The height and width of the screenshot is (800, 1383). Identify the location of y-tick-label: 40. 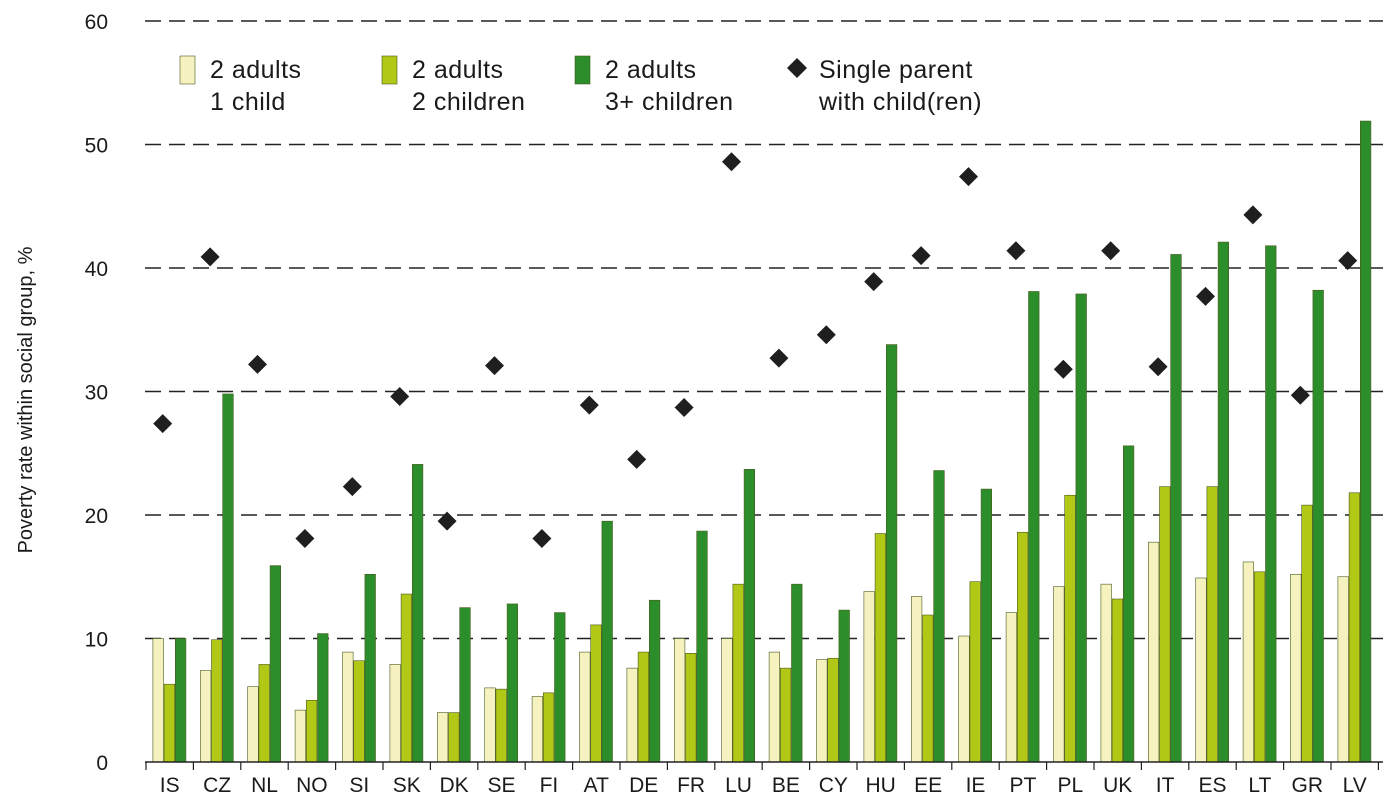
(96, 269).